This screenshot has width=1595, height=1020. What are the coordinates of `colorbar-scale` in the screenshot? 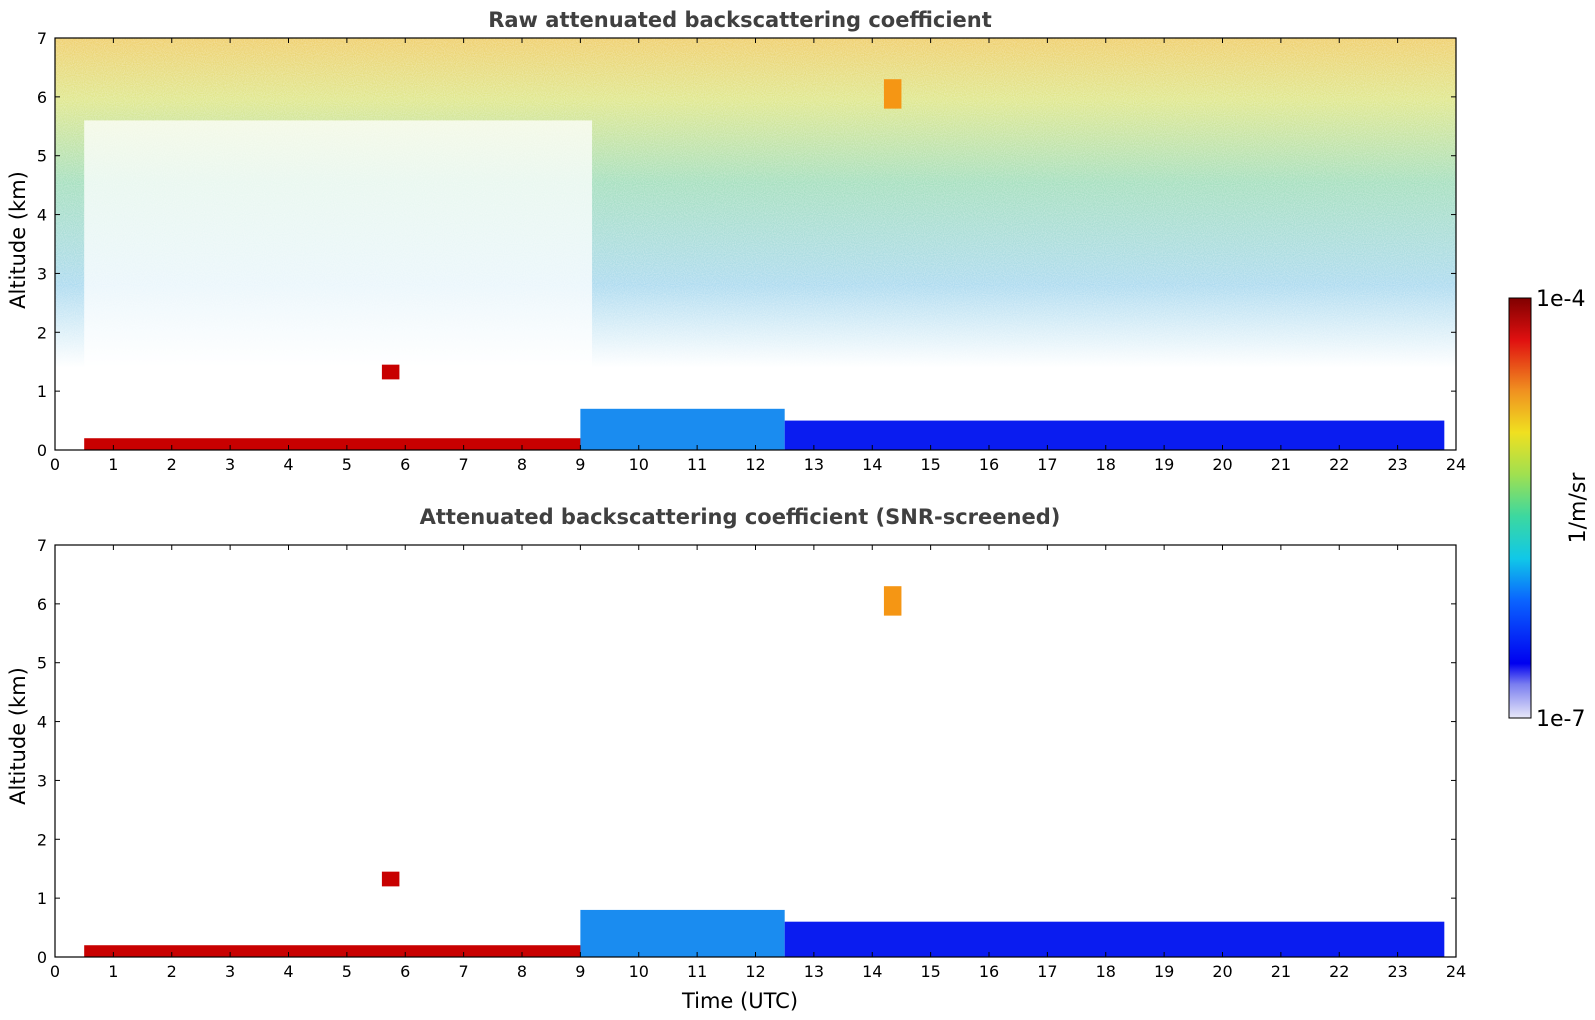 It's located at (1520, 508).